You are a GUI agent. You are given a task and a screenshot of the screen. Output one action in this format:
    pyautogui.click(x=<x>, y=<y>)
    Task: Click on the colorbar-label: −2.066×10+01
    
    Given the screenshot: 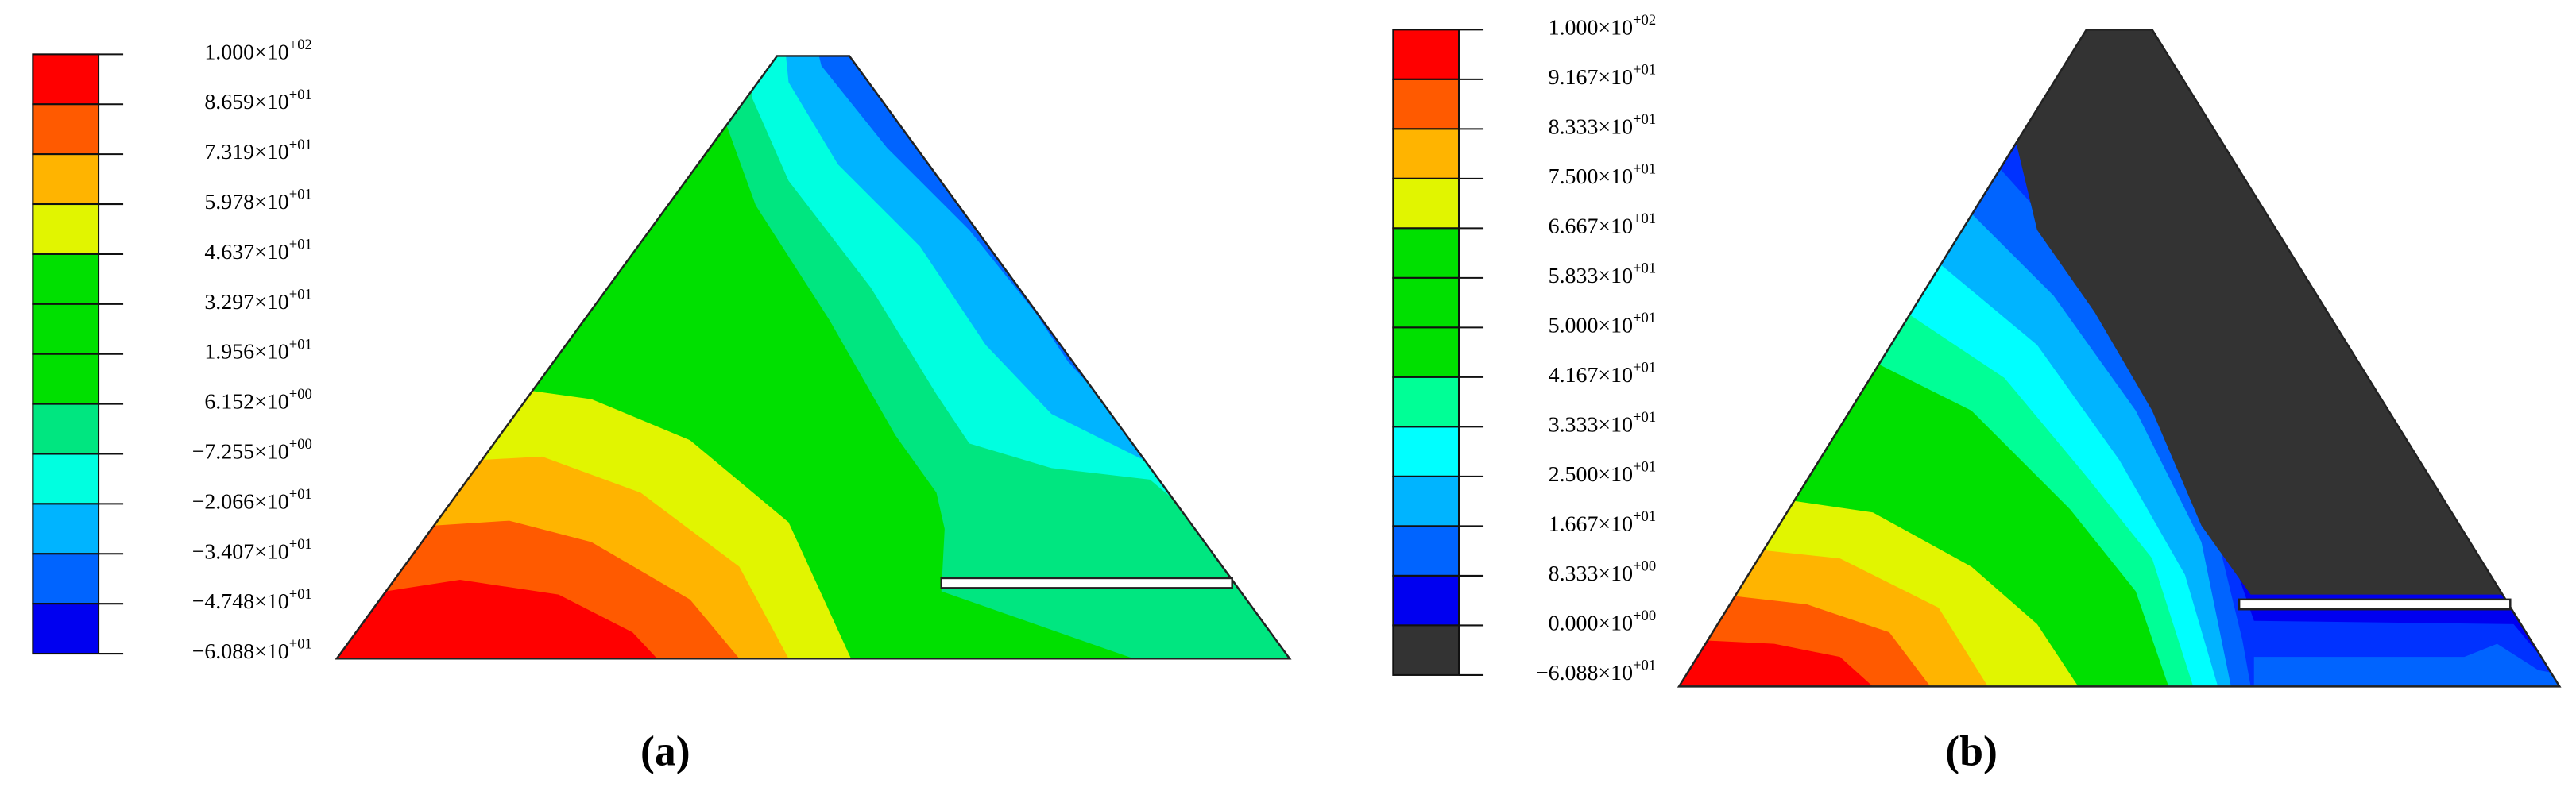 What is the action you would take?
    pyautogui.click(x=252, y=500)
    